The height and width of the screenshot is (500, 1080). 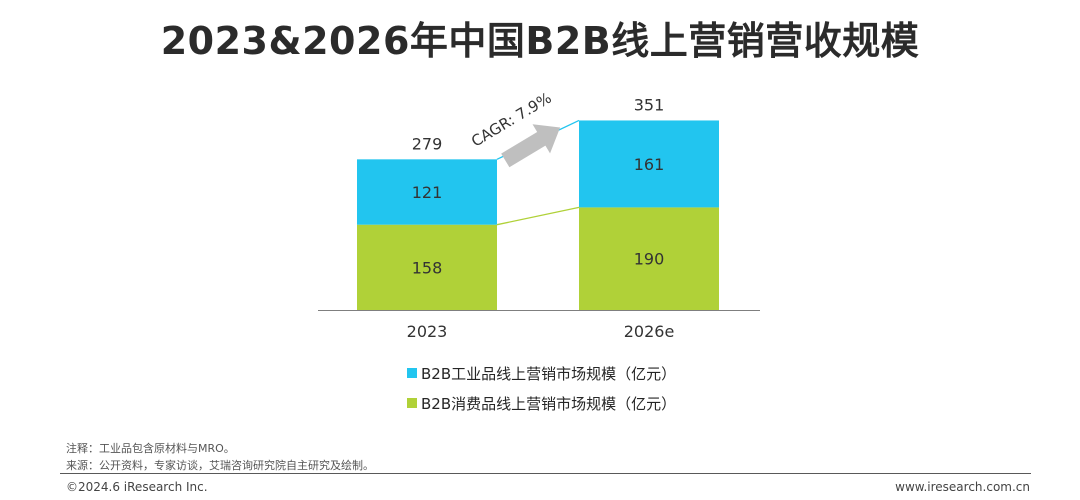 What do you see at coordinates (412, 403) in the screenshot?
I see `legend-swatch-consumer` at bounding box center [412, 403].